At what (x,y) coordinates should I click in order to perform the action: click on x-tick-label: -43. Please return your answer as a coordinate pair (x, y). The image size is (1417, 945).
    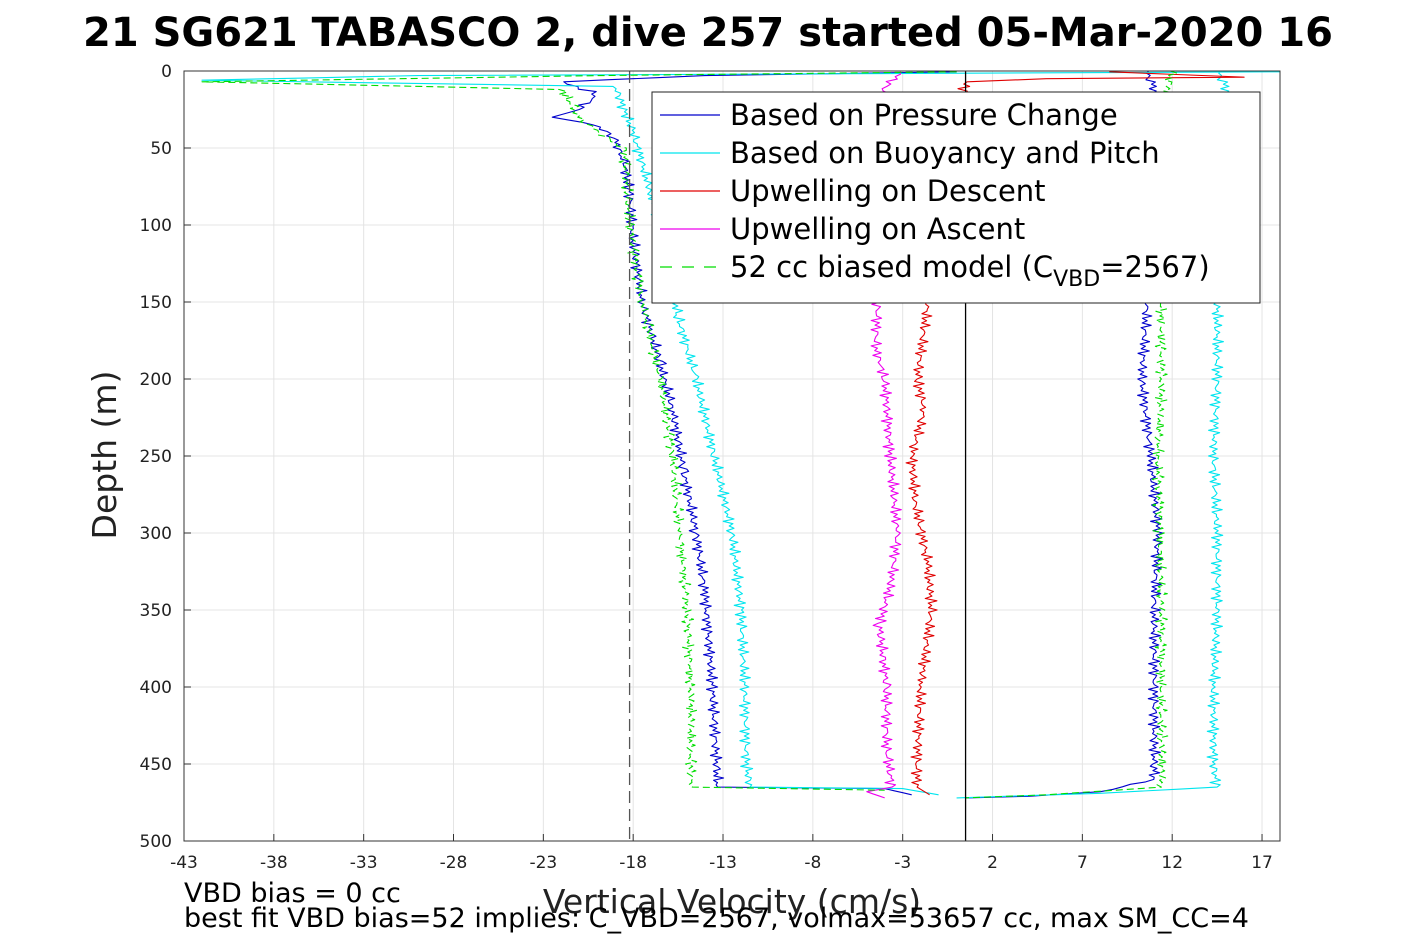
    Looking at the image, I should click on (184, 863).